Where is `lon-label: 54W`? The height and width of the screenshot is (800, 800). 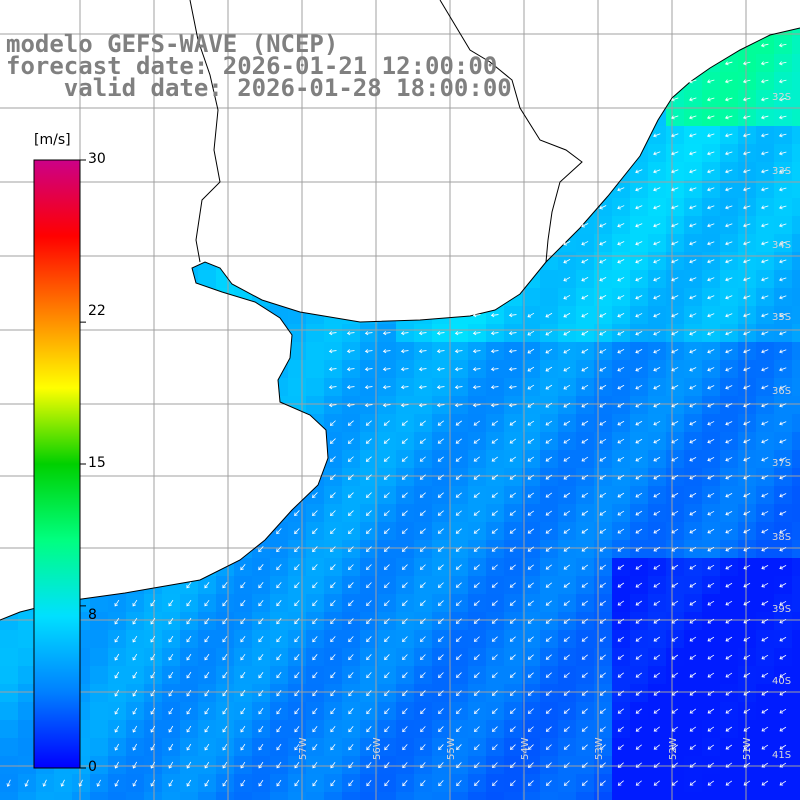
lon-label: 54W is located at coordinates (525, 748).